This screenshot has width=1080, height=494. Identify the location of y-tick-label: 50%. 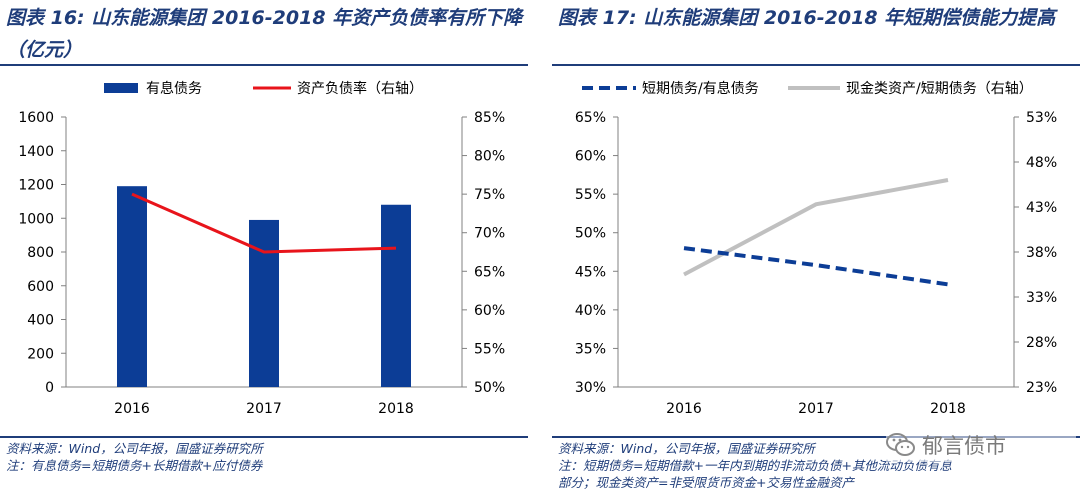
(590, 234).